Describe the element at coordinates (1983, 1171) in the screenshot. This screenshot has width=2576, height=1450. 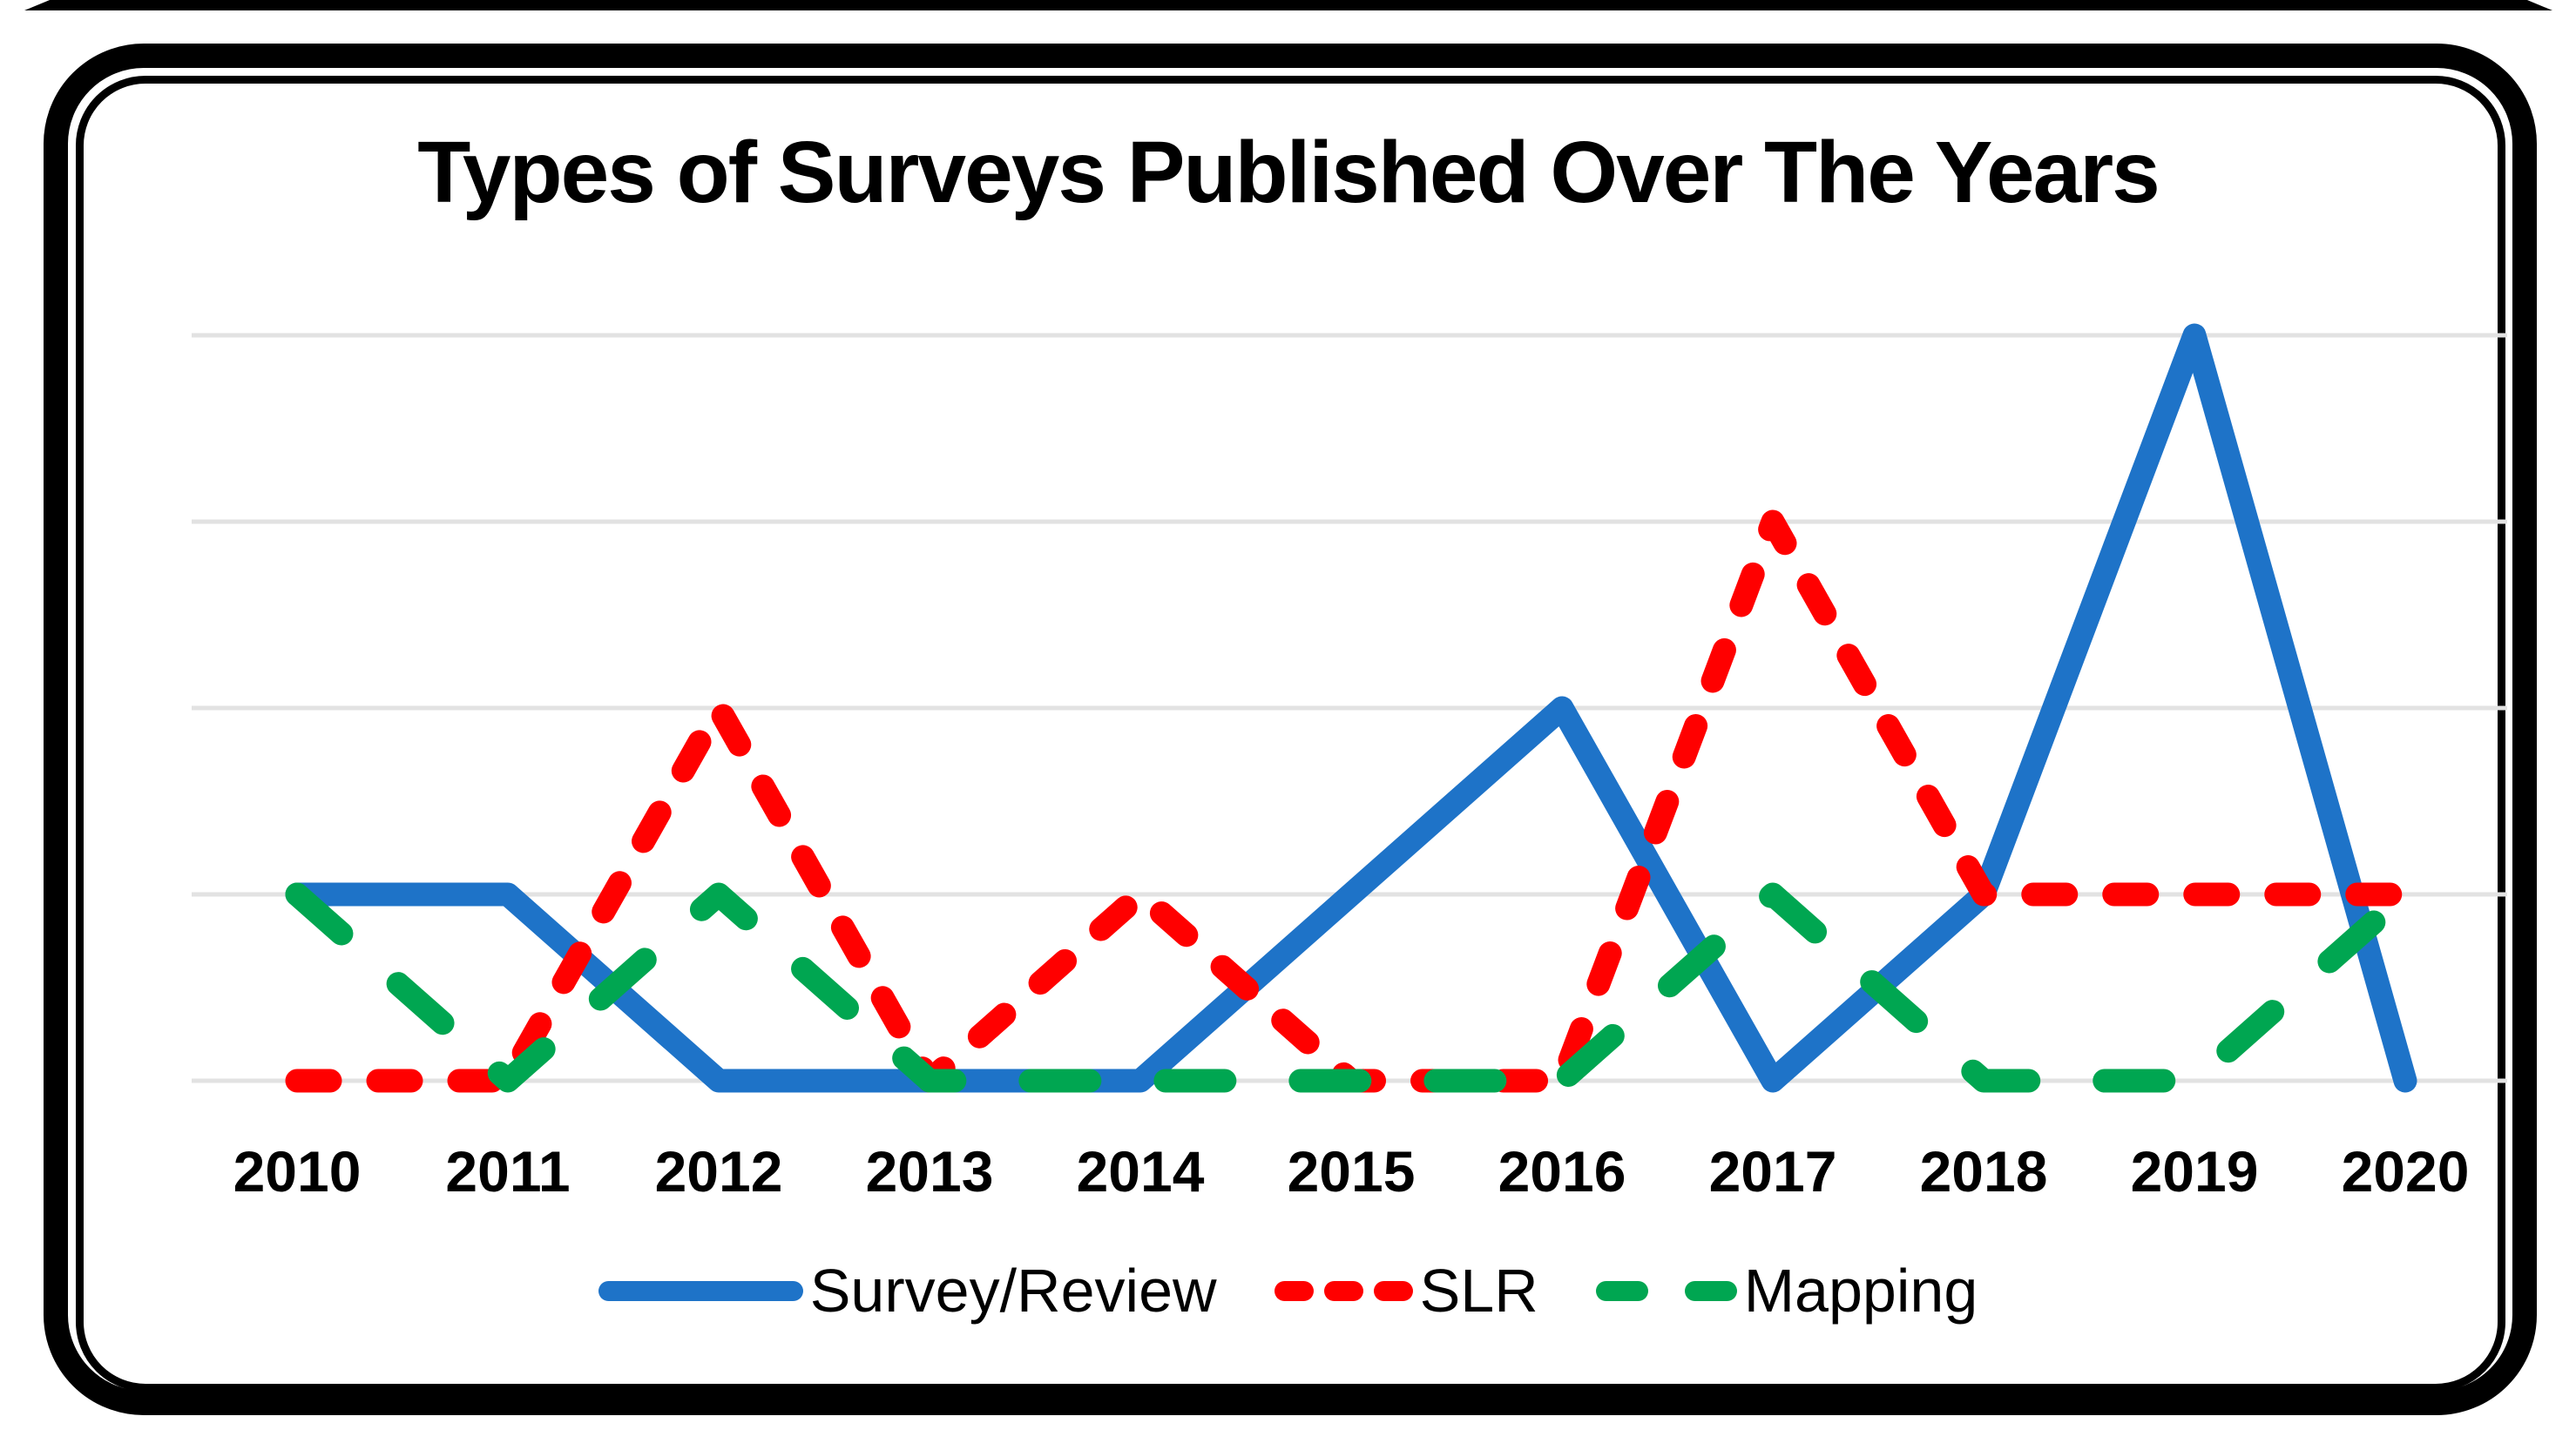
I see `x-axis-label-2018: 2018` at that location.